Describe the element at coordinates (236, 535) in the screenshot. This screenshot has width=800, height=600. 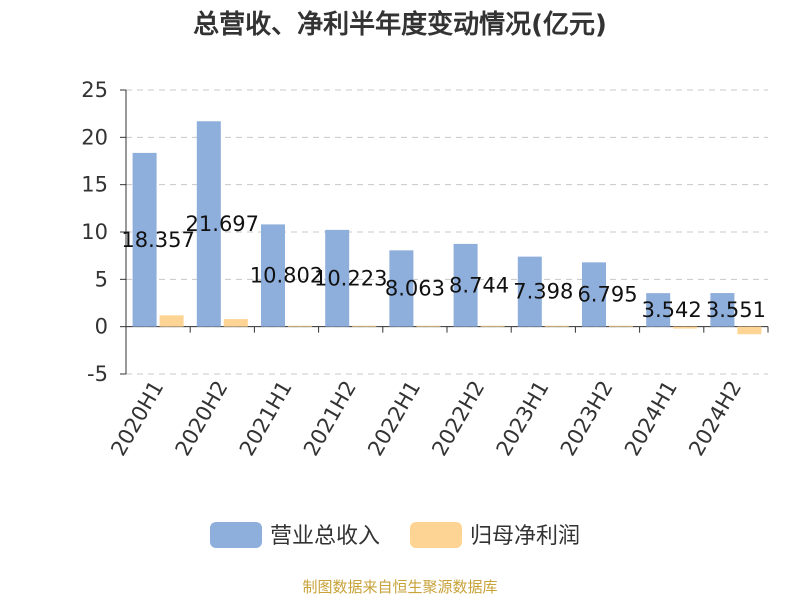
I see `legend-swatch-revenue` at that location.